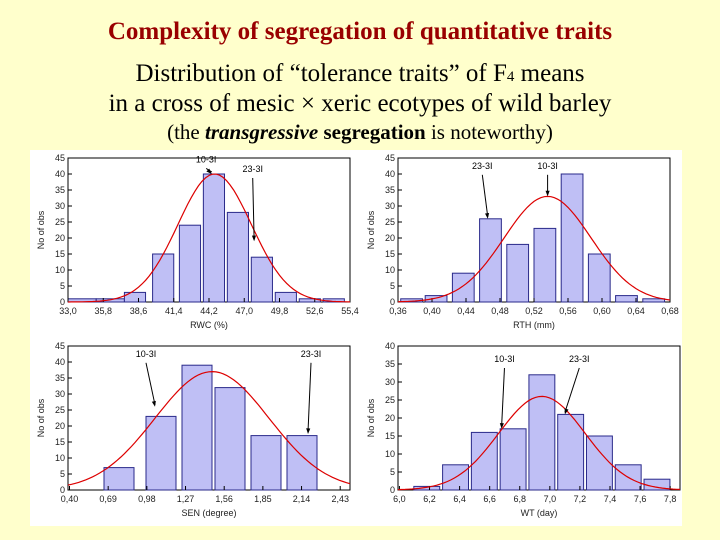 This screenshot has width=720, height=540. I want to click on x-tick-label: 0,68, so click(670, 311).